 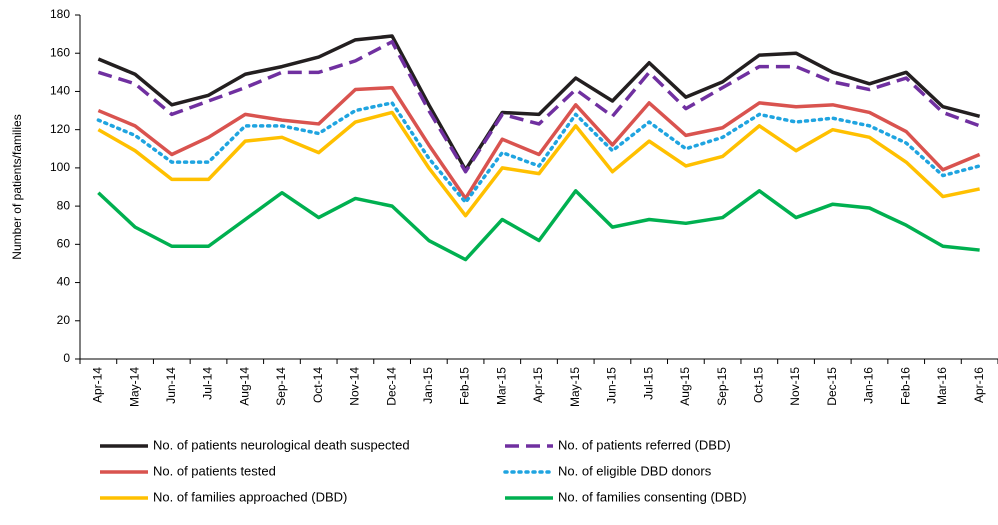 What do you see at coordinates (98, 385) in the screenshot?
I see `x-tick-label: Apr-14` at bounding box center [98, 385].